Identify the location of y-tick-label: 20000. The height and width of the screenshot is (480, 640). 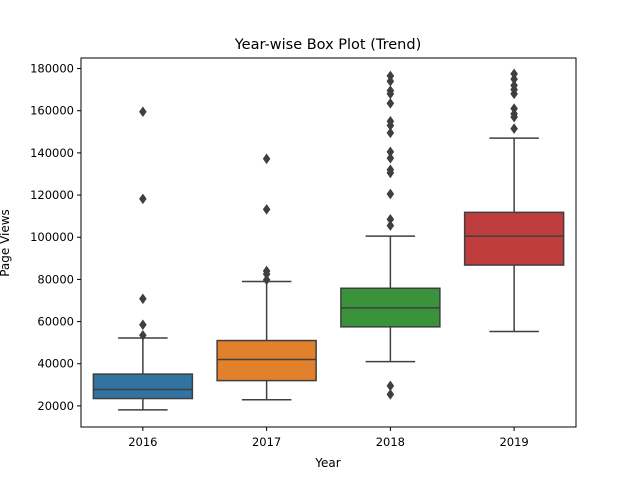
(55, 406).